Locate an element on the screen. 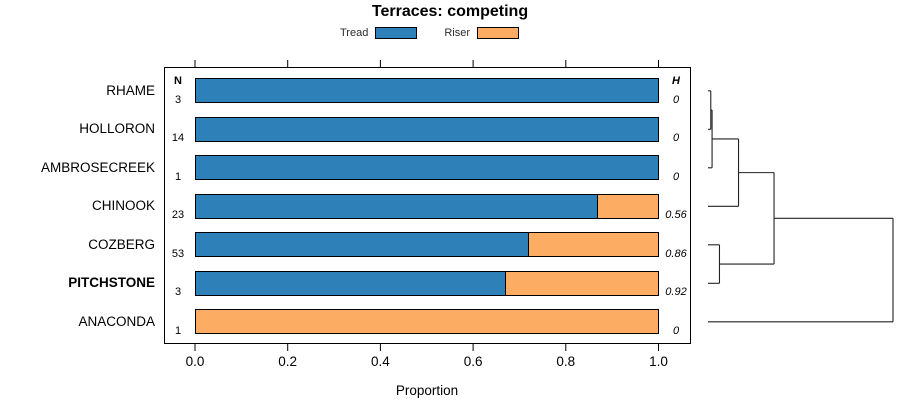 The height and width of the screenshot is (420, 900). h-column-header: H is located at coordinates (676, 81).